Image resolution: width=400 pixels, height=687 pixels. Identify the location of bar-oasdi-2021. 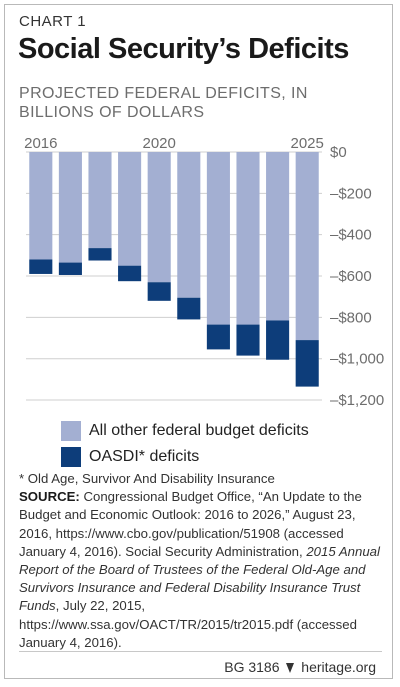
(189, 308).